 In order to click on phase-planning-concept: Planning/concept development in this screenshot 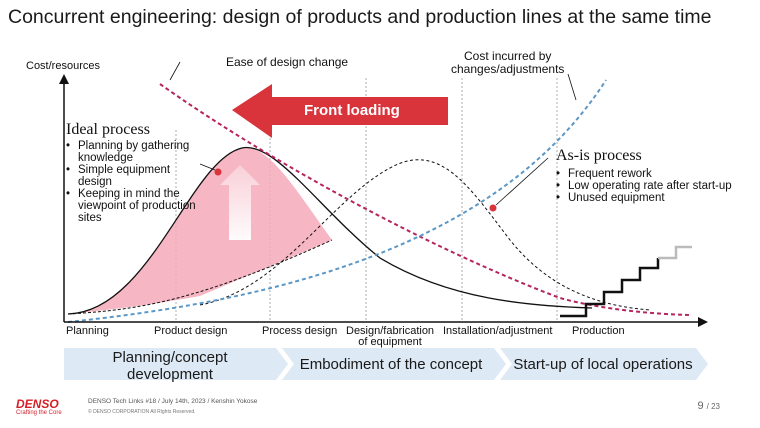, I will do `click(170, 366)`.